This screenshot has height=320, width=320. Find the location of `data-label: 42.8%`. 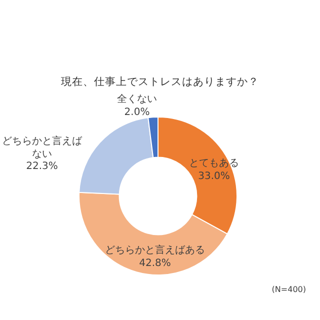

data-label: 42.8% is located at coordinates (155, 263).